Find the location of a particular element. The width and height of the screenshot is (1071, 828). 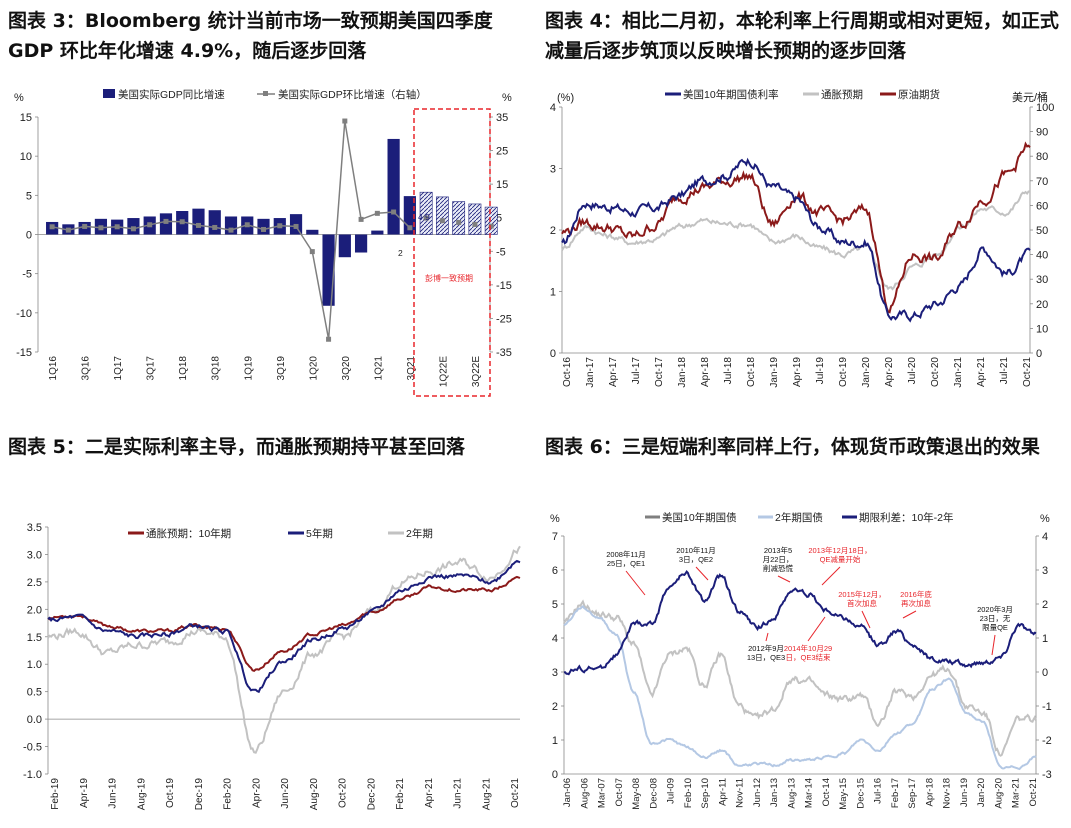

chart2-left-tick-label: 2 is located at coordinates (553, 231).